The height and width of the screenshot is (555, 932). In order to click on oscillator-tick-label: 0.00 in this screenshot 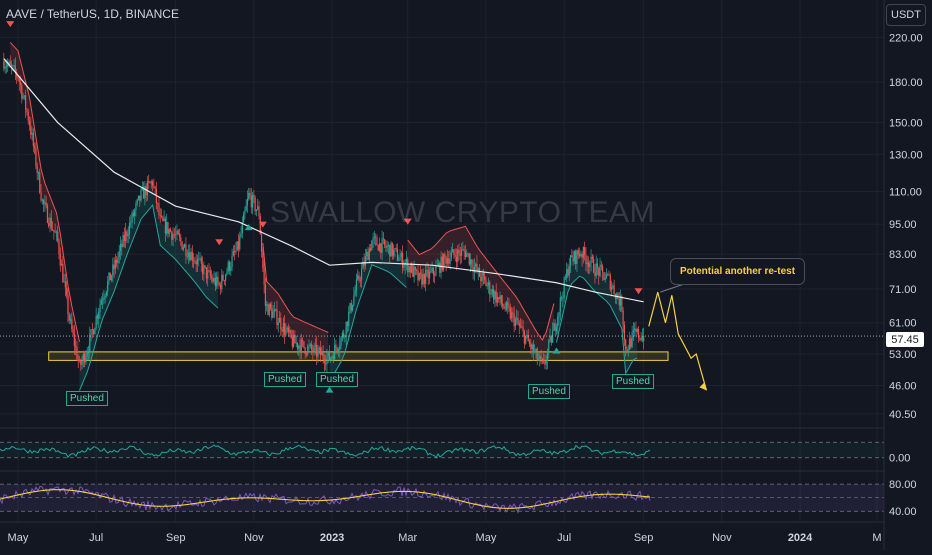, I will do `click(899, 459)`.